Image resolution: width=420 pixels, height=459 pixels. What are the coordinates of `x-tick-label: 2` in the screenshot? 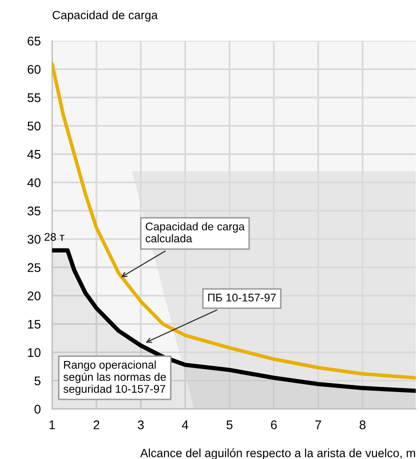 It's located at (97, 425).